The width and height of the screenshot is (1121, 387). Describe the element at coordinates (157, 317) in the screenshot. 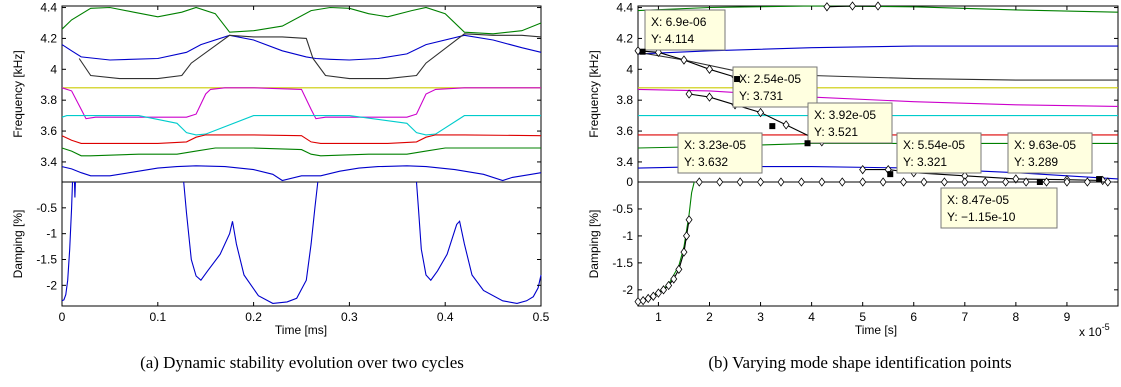

I see `x-tick-label: 0.1` at that location.